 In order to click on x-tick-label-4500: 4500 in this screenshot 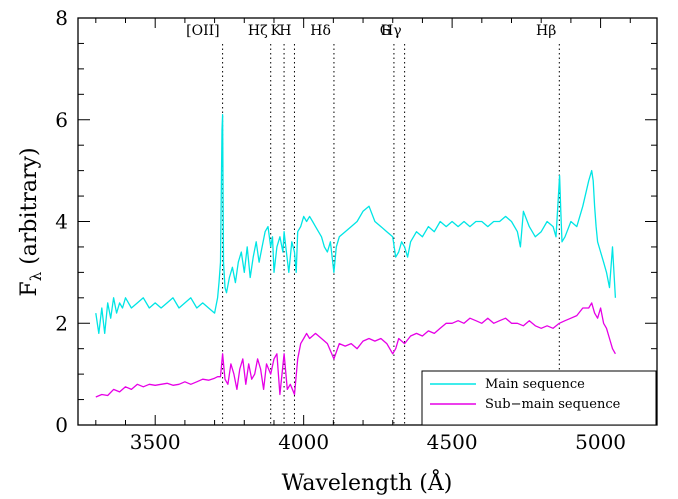, I will do `click(452, 442)`.